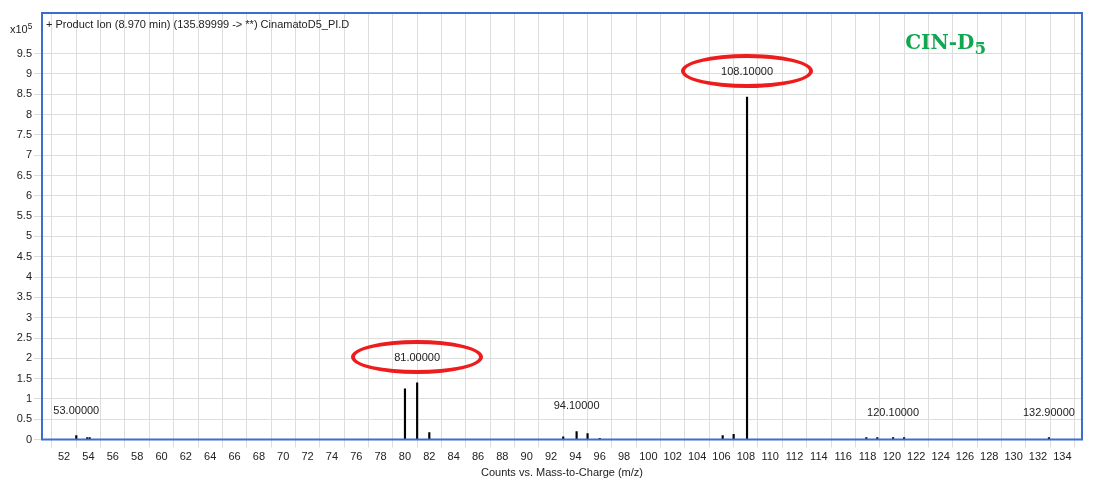 Image resolution: width=1096 pixels, height=480 pixels. What do you see at coordinates (234, 456) in the screenshot?
I see `x-tick-label: 66` at bounding box center [234, 456].